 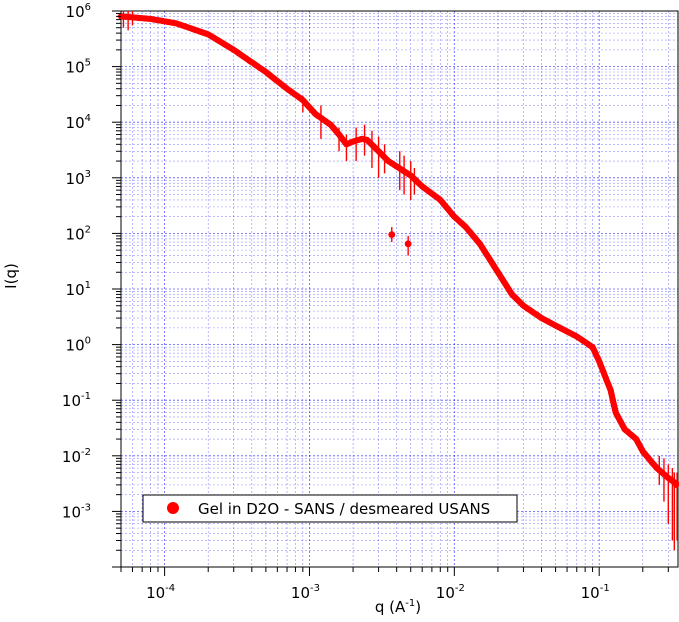 I want to click on y-tick-label: 10³, so click(x=78, y=178).